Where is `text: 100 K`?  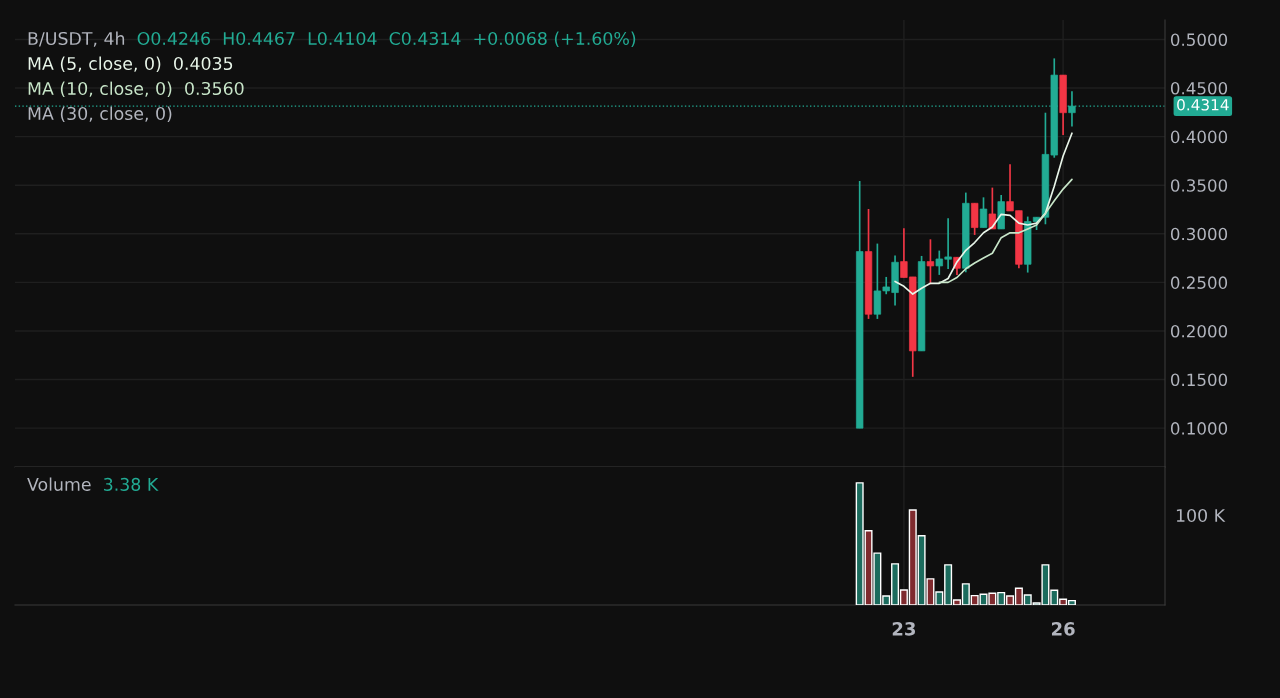 text: 100 K is located at coordinates (1201, 515).